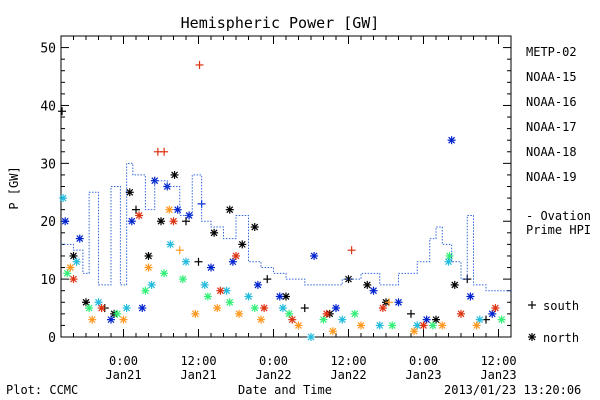 This screenshot has width=600, height=400. What do you see at coordinates (52, 338) in the screenshot?
I see `y-tick-label: 0` at bounding box center [52, 338].